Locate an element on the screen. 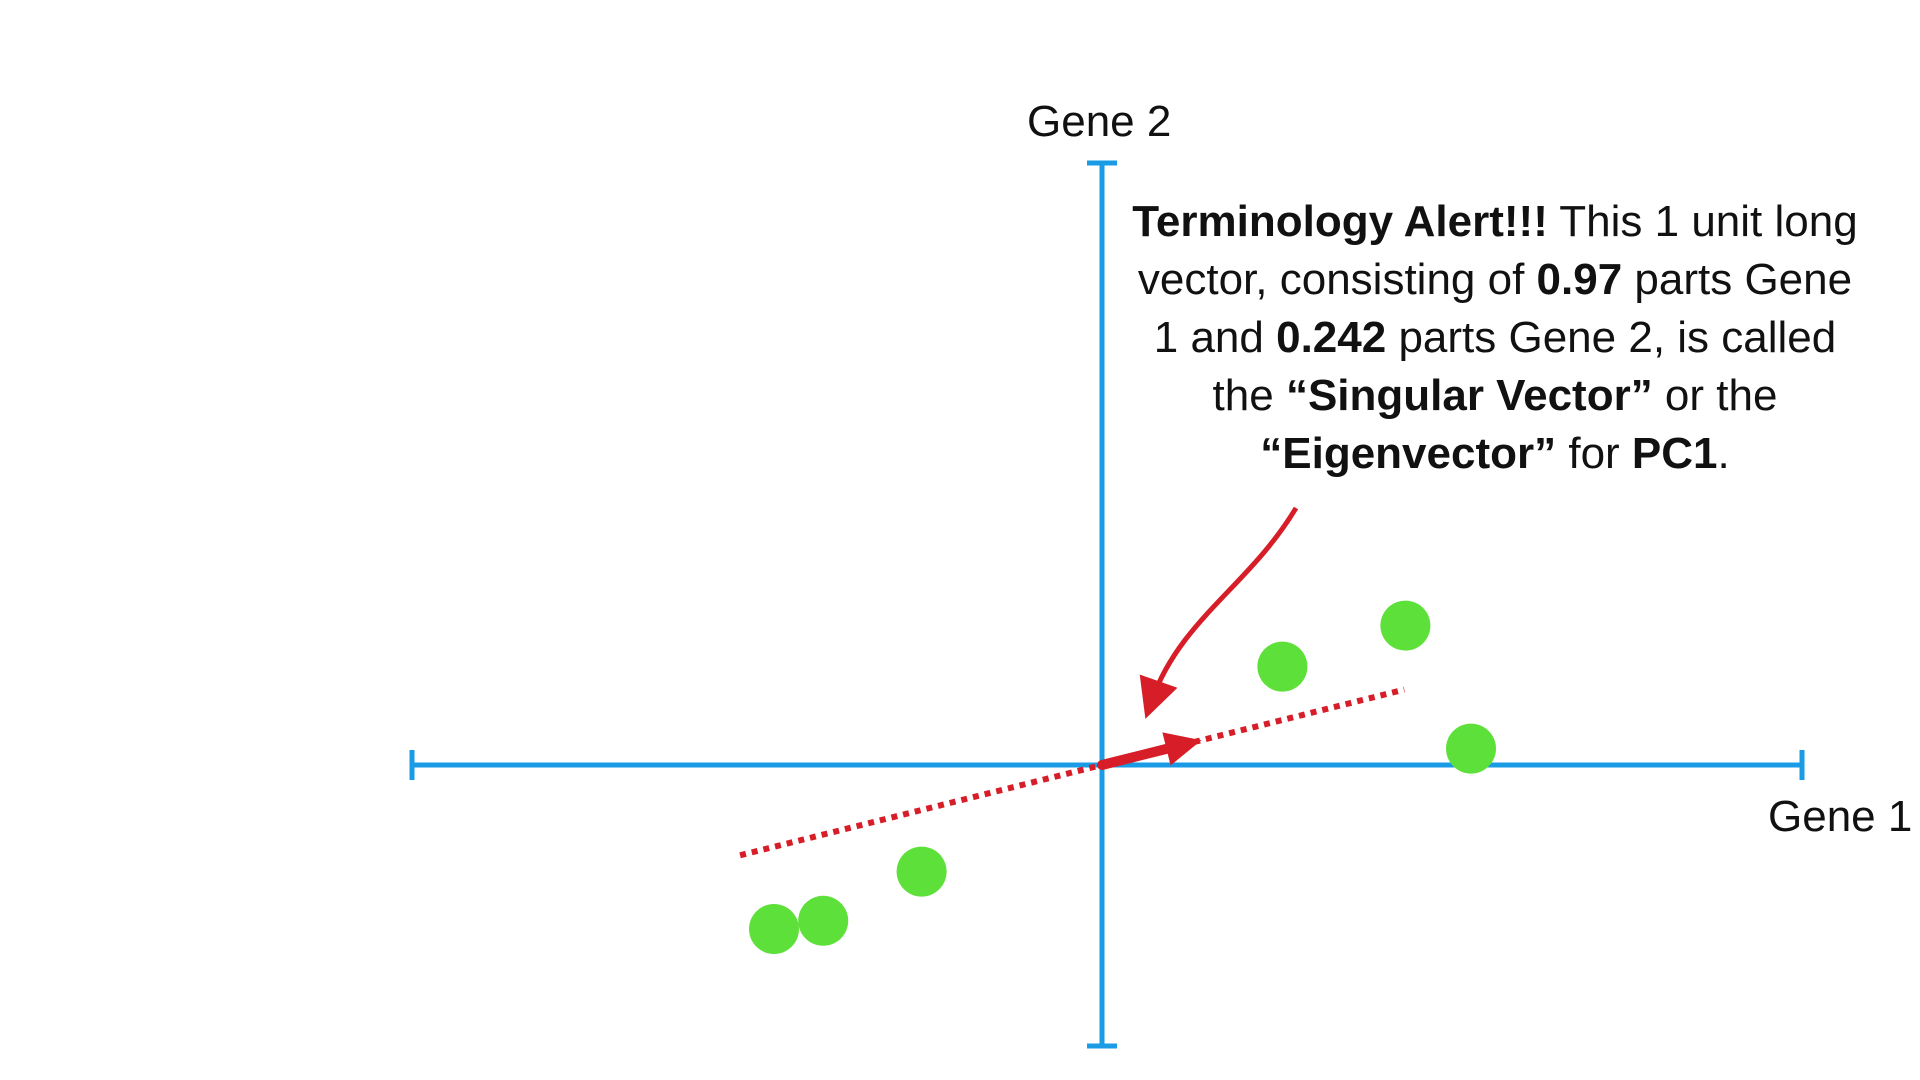 The image size is (1920, 1080). callout-text-4: or the is located at coordinates (1715, 395).